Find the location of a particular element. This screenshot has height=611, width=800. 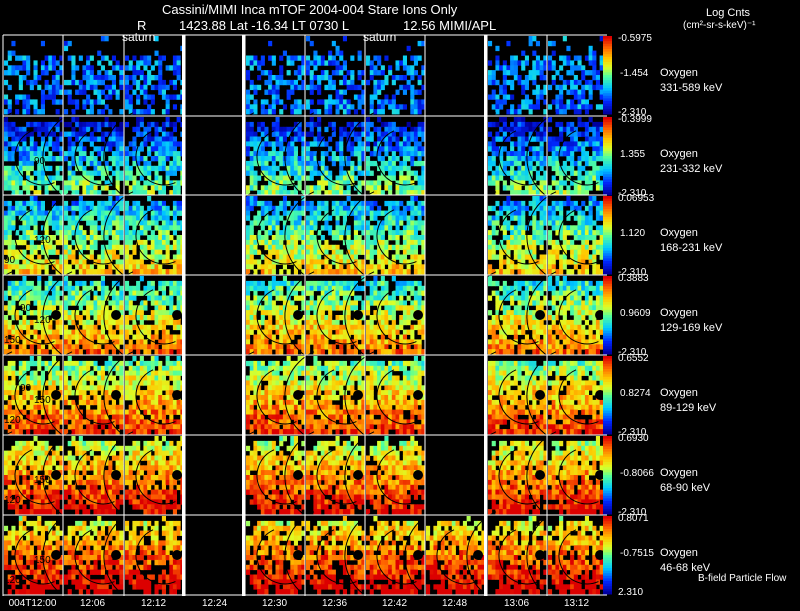

contour-line is located at coordinates (518, 158).